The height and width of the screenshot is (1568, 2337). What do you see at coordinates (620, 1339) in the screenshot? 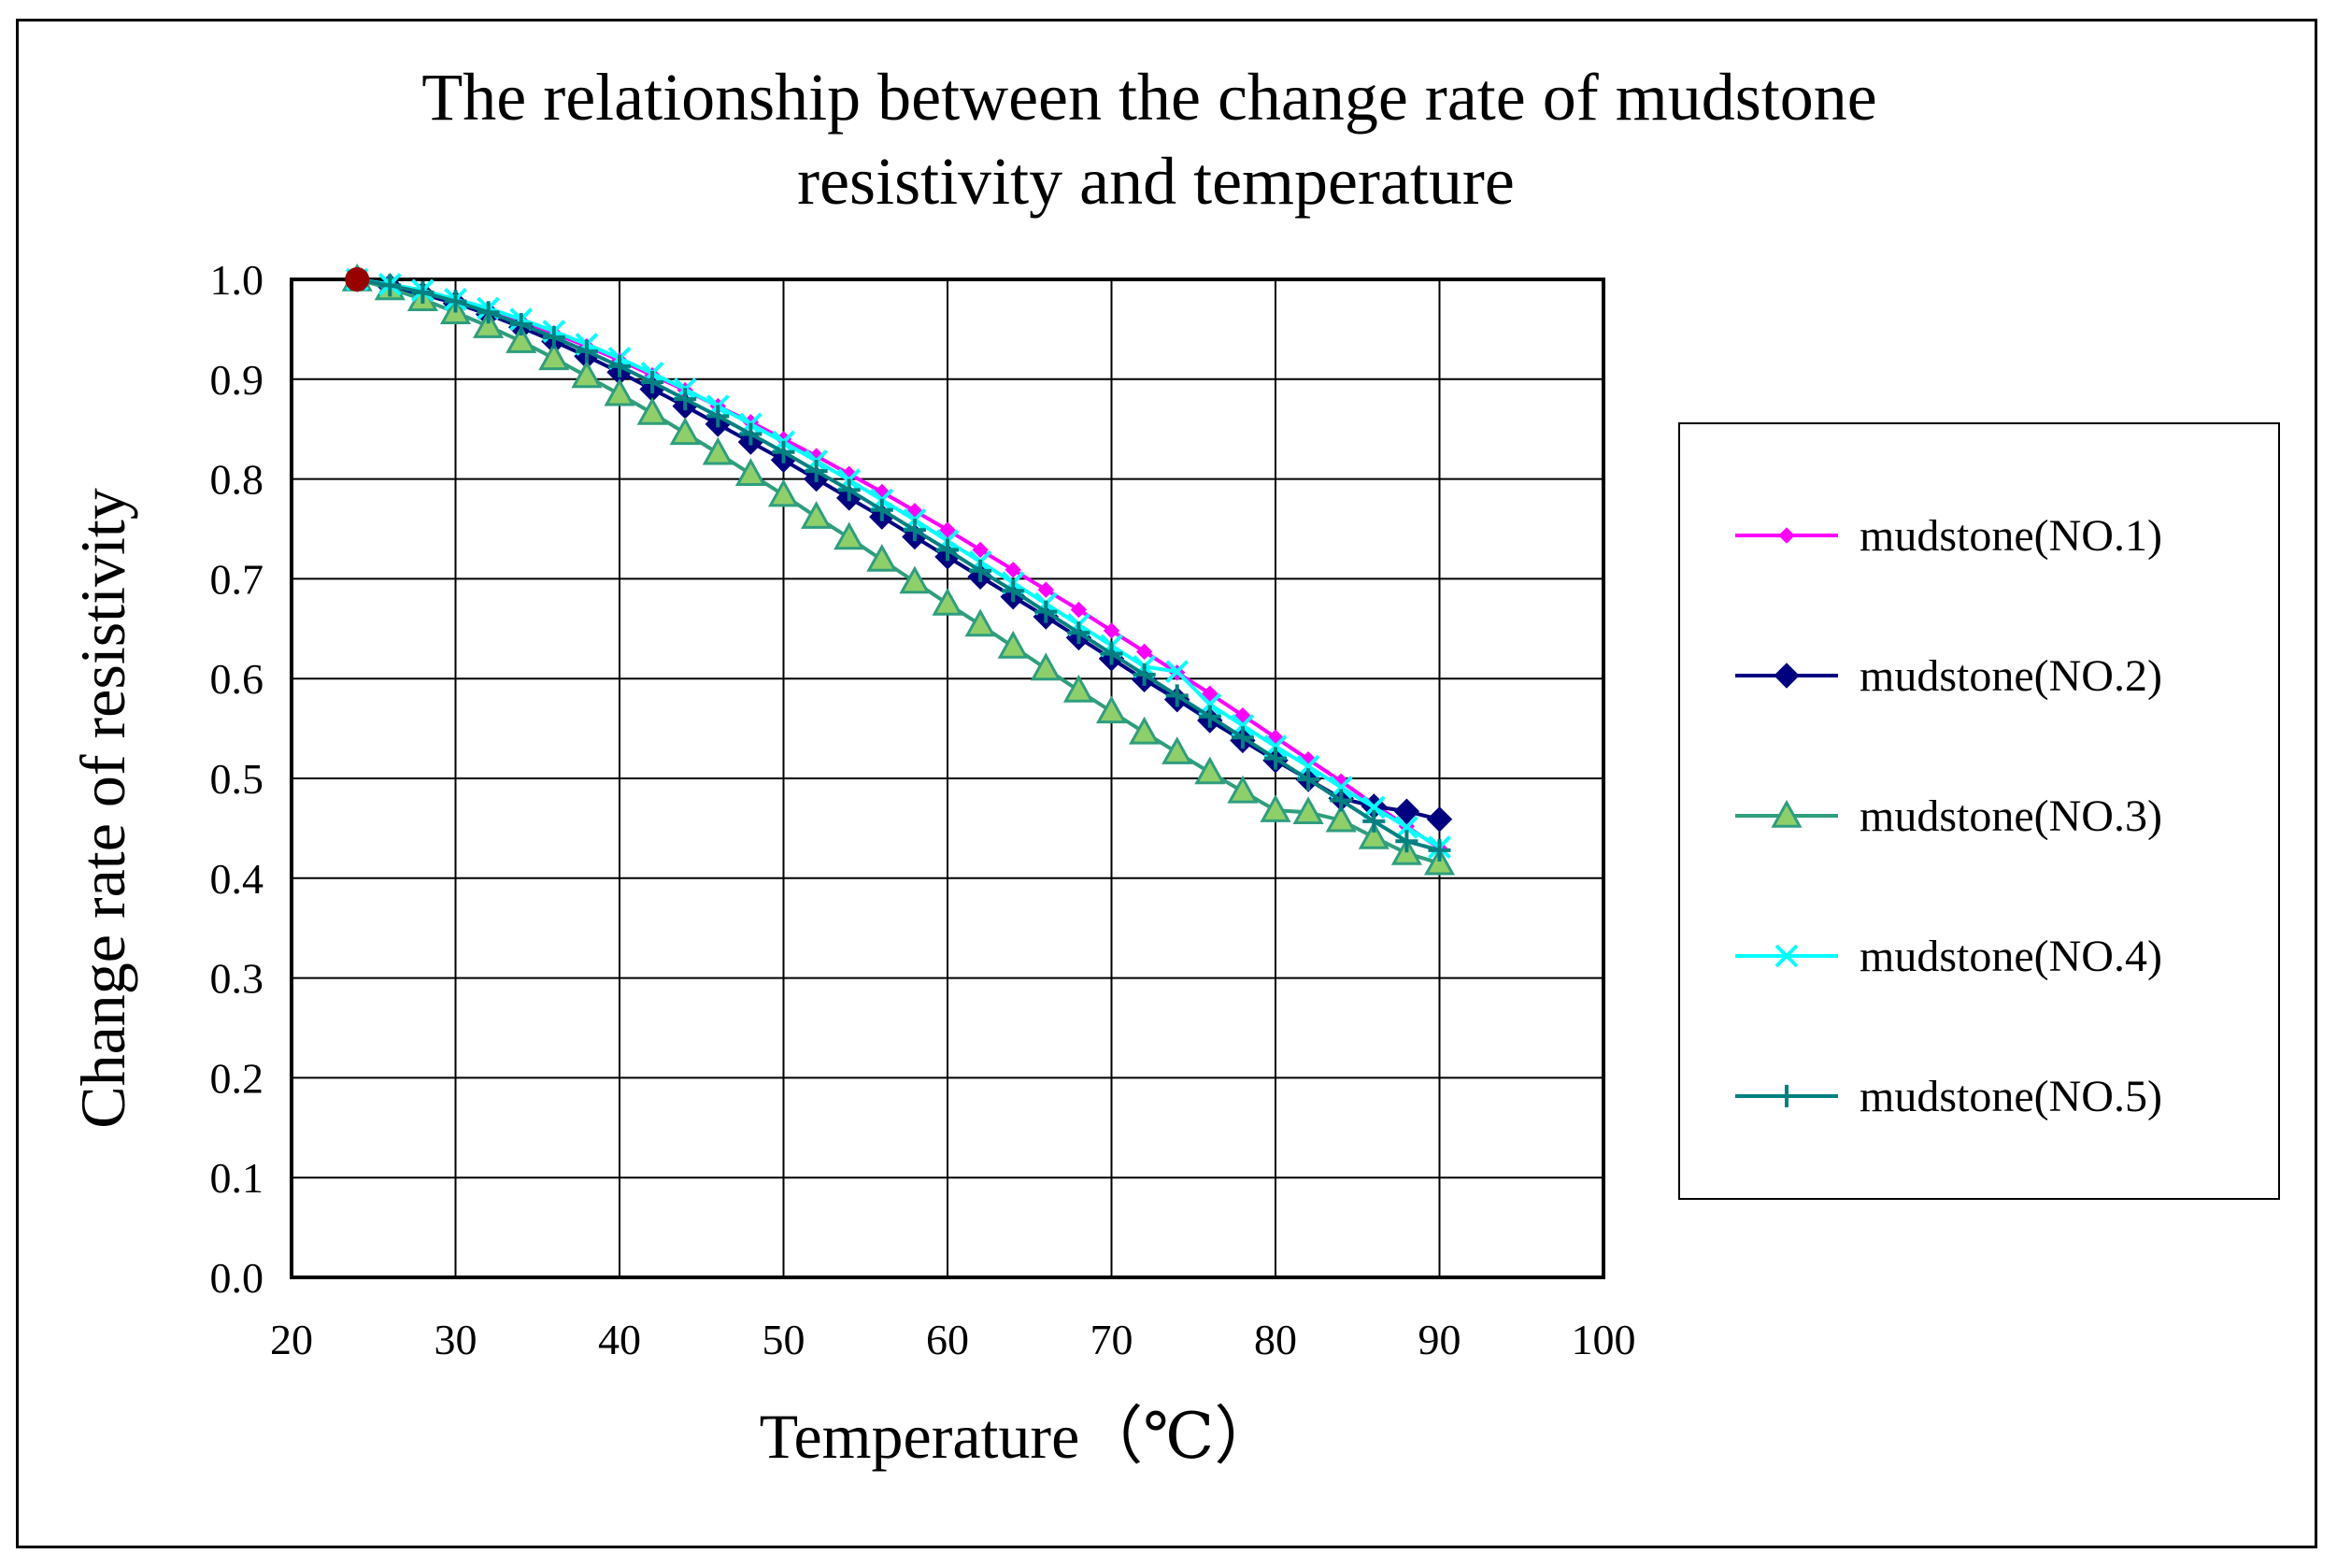
I see `x-tick-label: 40` at bounding box center [620, 1339].